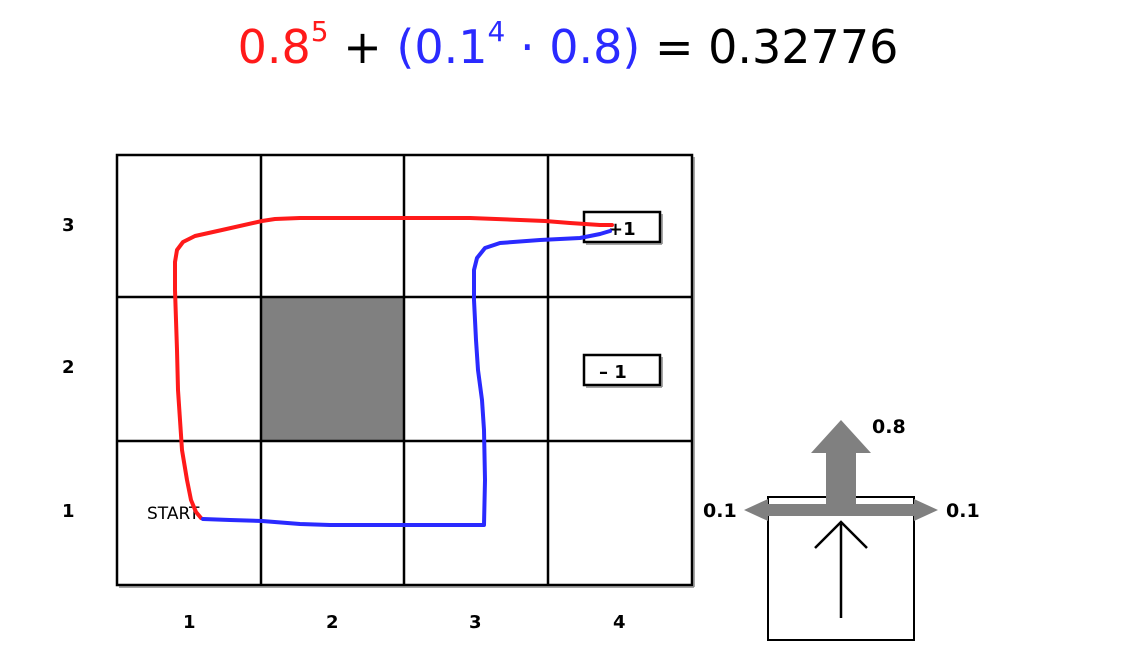 The width and height of the screenshot is (1136, 664). I want to click on col-label-4: 4, so click(619, 622).